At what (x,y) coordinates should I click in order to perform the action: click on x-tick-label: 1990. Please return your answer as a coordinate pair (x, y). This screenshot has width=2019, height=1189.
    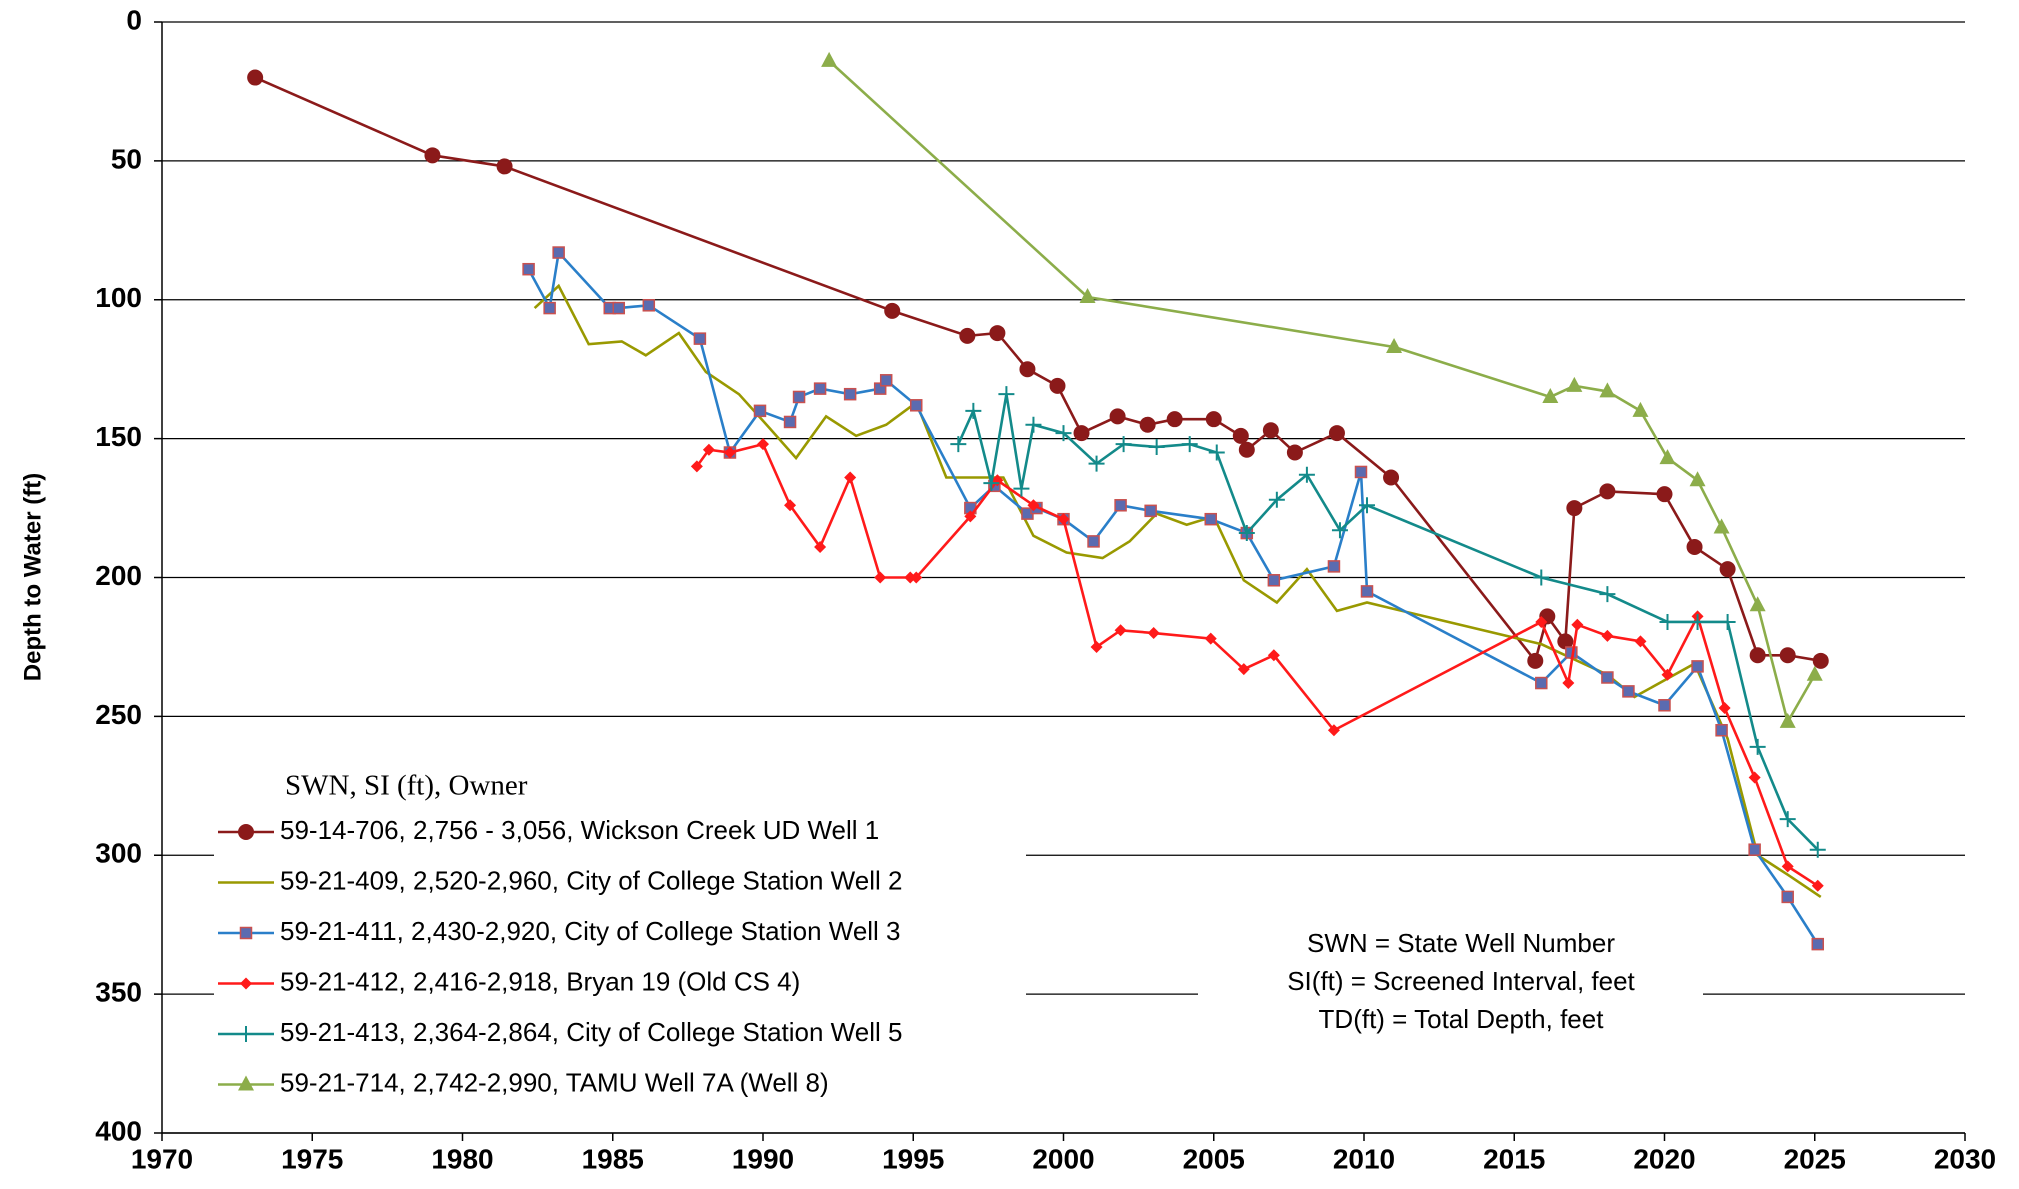
    Looking at the image, I should click on (763, 1158).